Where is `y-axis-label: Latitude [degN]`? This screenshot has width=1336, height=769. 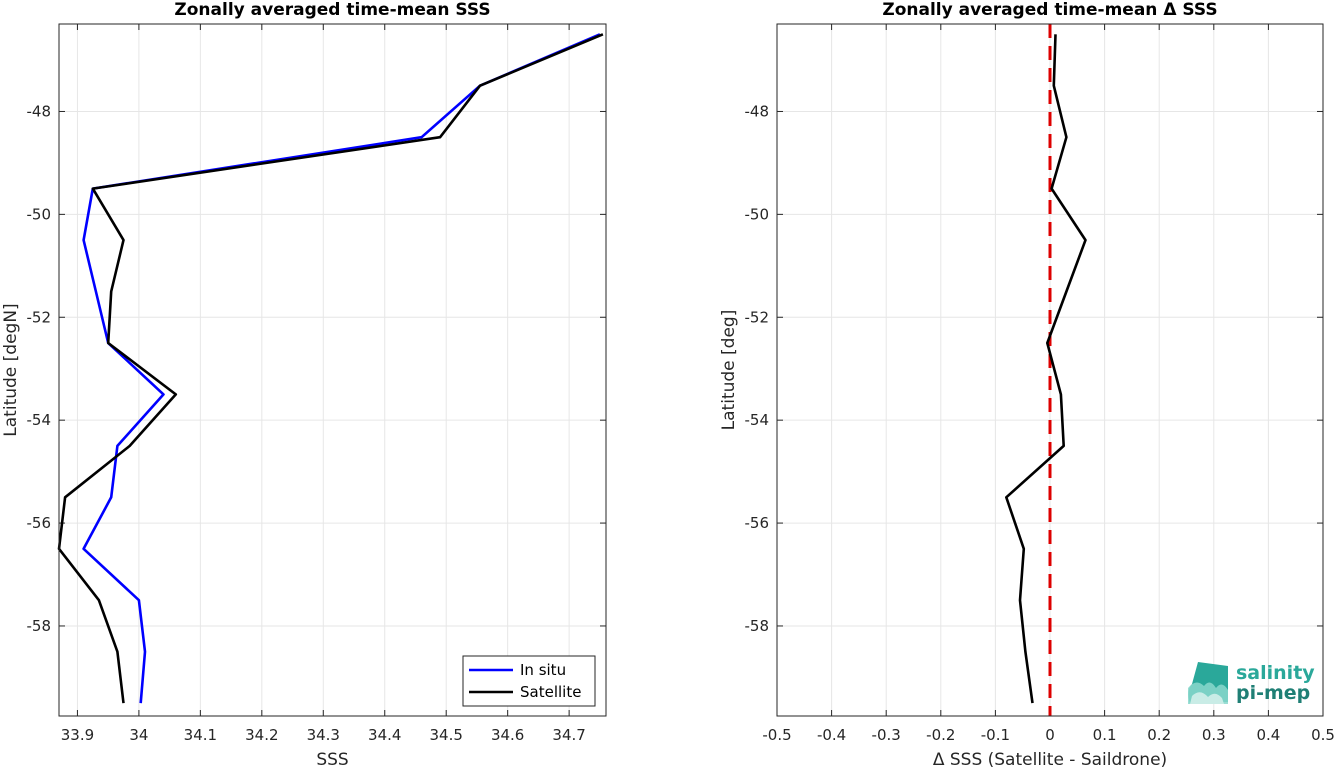 y-axis-label: Latitude [degN] is located at coordinates (11, 369).